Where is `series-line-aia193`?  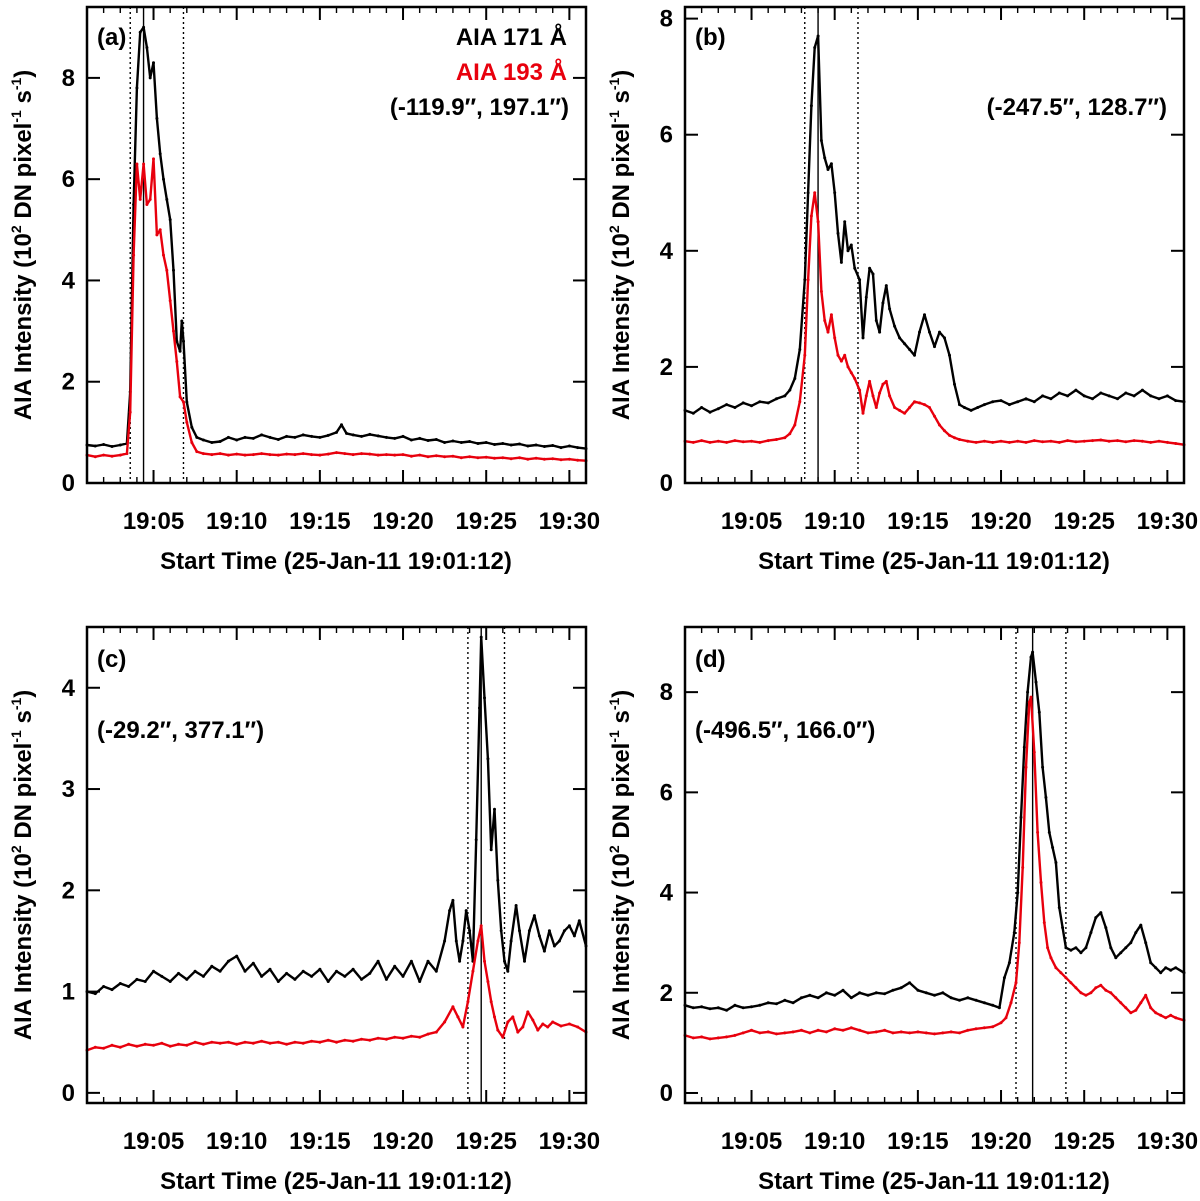 series-line-aia193 is located at coordinates (934, 868).